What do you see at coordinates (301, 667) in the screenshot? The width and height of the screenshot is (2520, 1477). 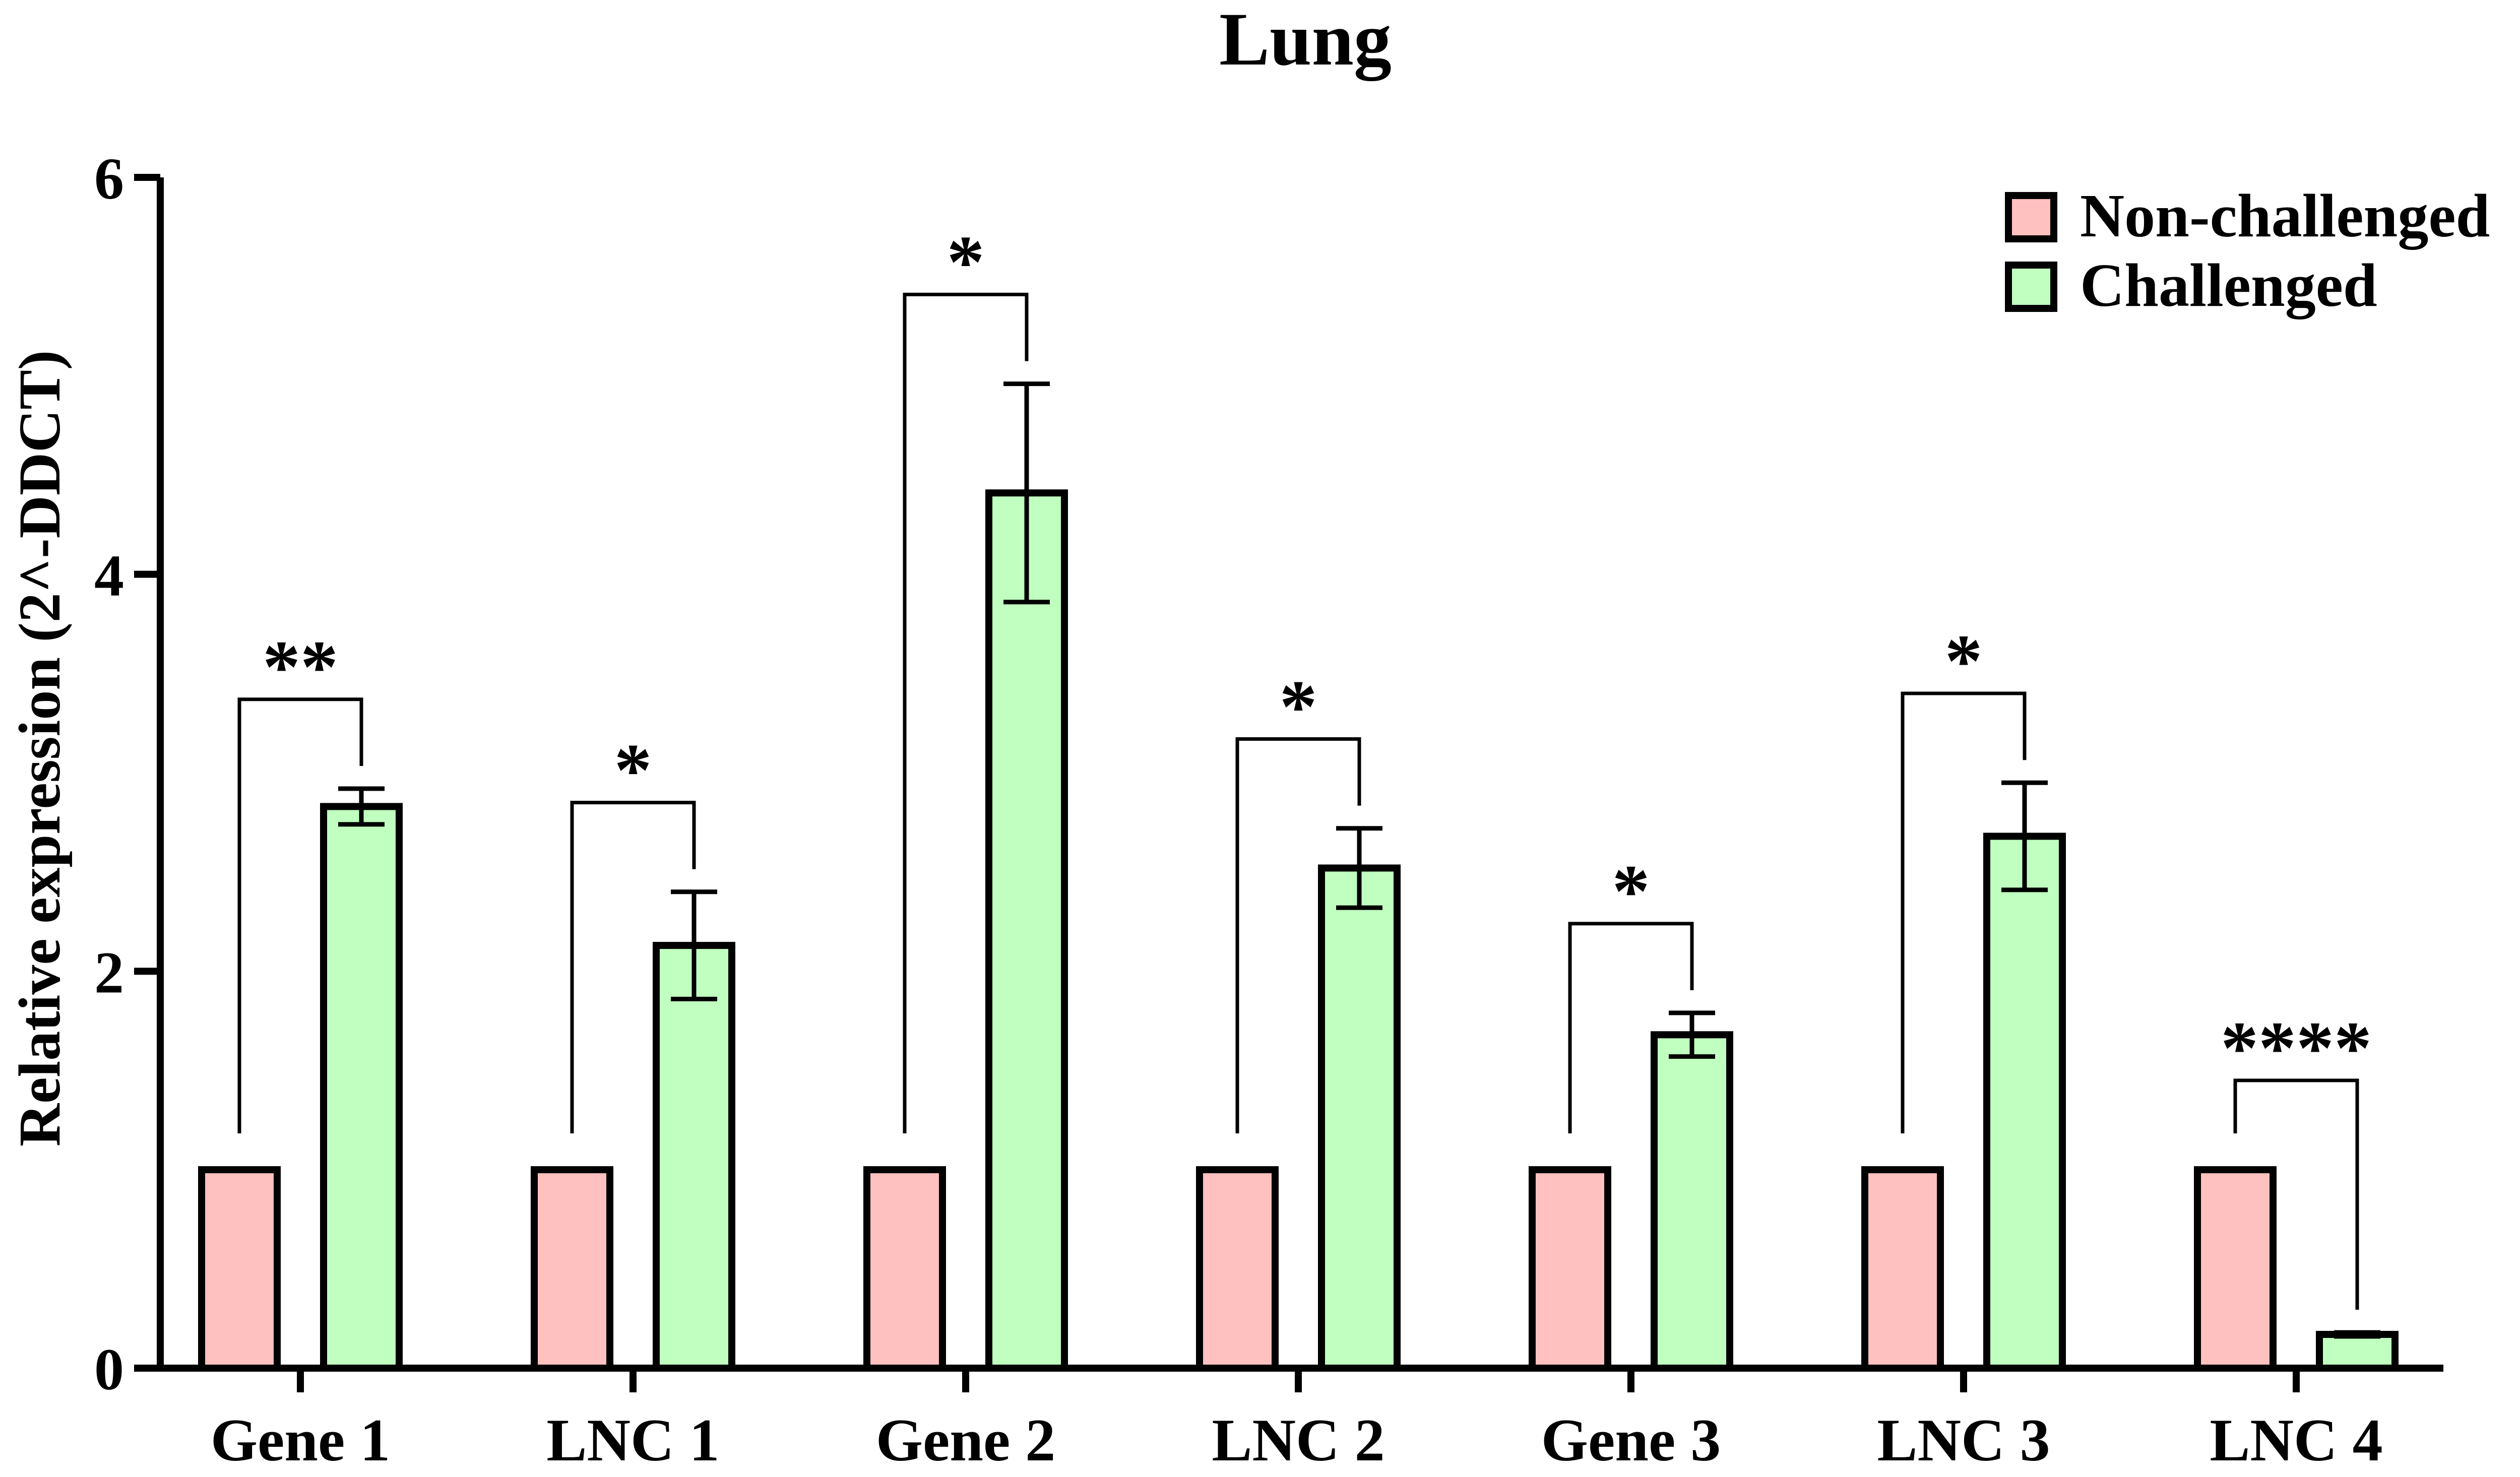 I see `significance-label: **` at bounding box center [301, 667].